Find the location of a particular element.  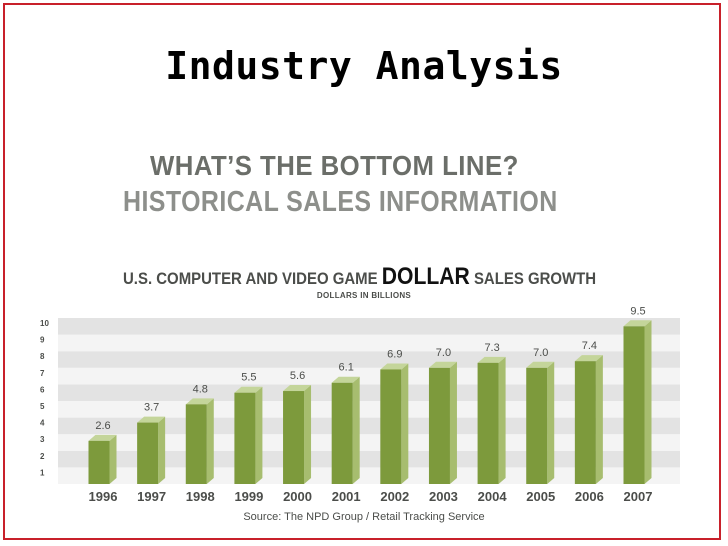

slide-title: Industry Analysis is located at coordinates (364, 66).